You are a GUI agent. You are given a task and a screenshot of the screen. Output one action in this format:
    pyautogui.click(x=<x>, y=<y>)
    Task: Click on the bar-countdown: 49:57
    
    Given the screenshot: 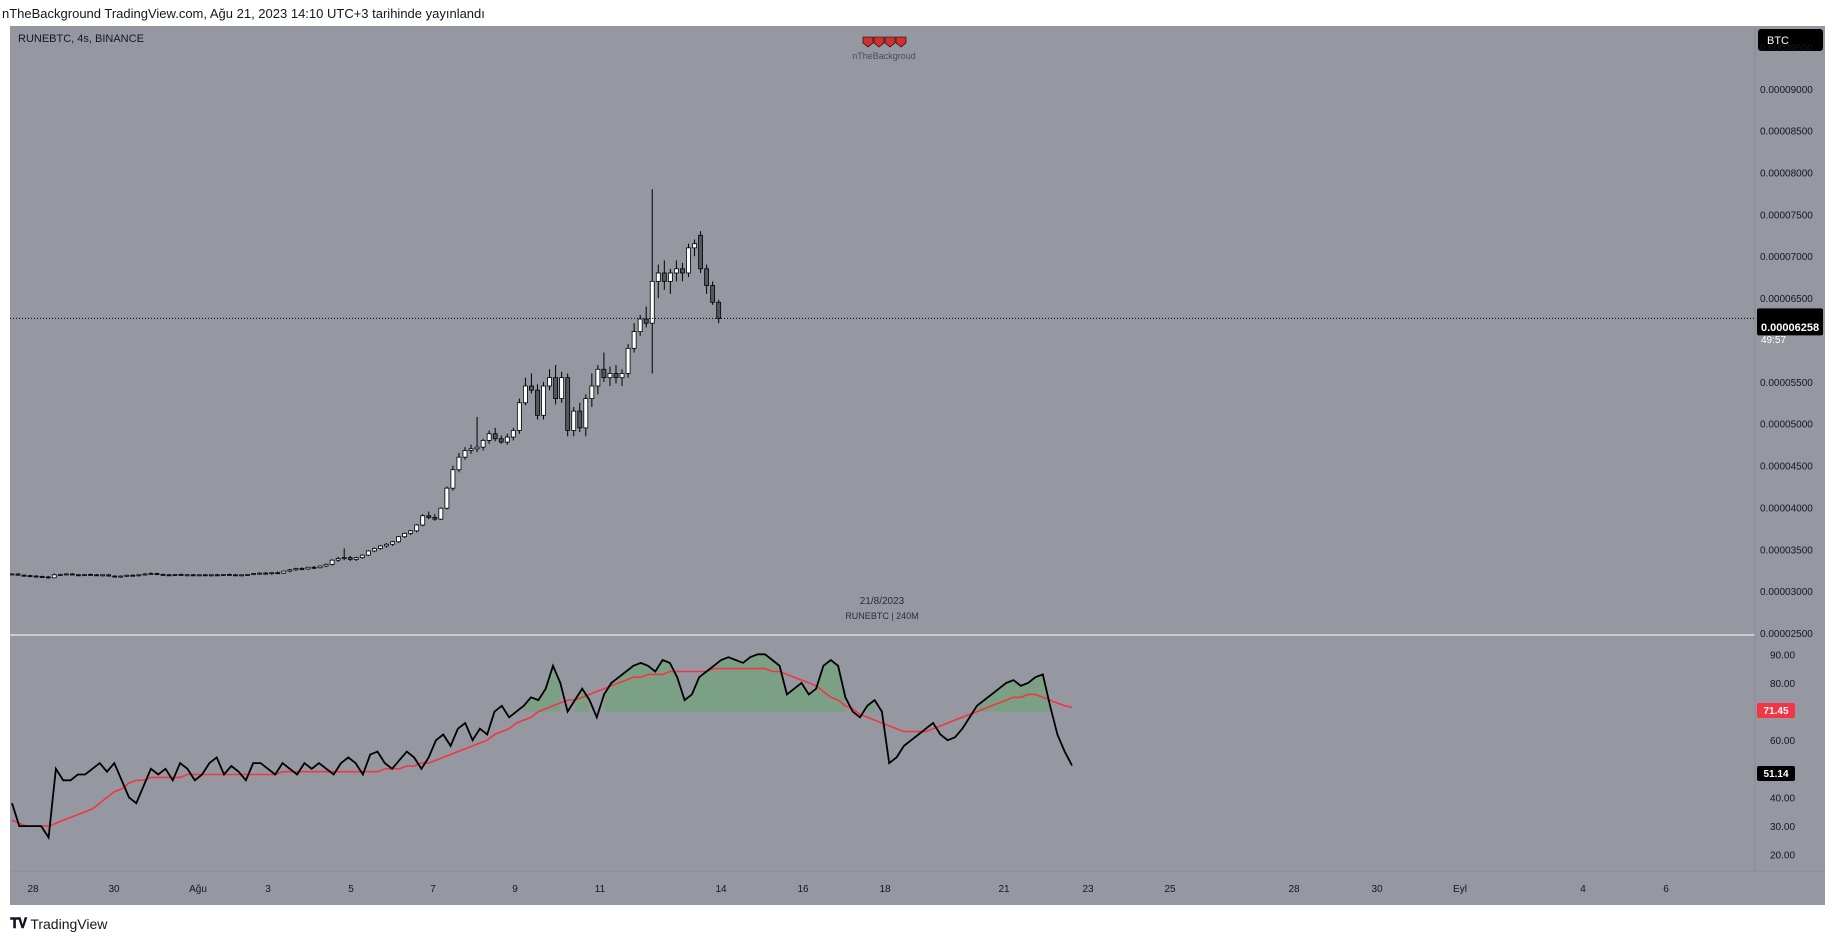 What is the action you would take?
    pyautogui.click(x=1773, y=340)
    